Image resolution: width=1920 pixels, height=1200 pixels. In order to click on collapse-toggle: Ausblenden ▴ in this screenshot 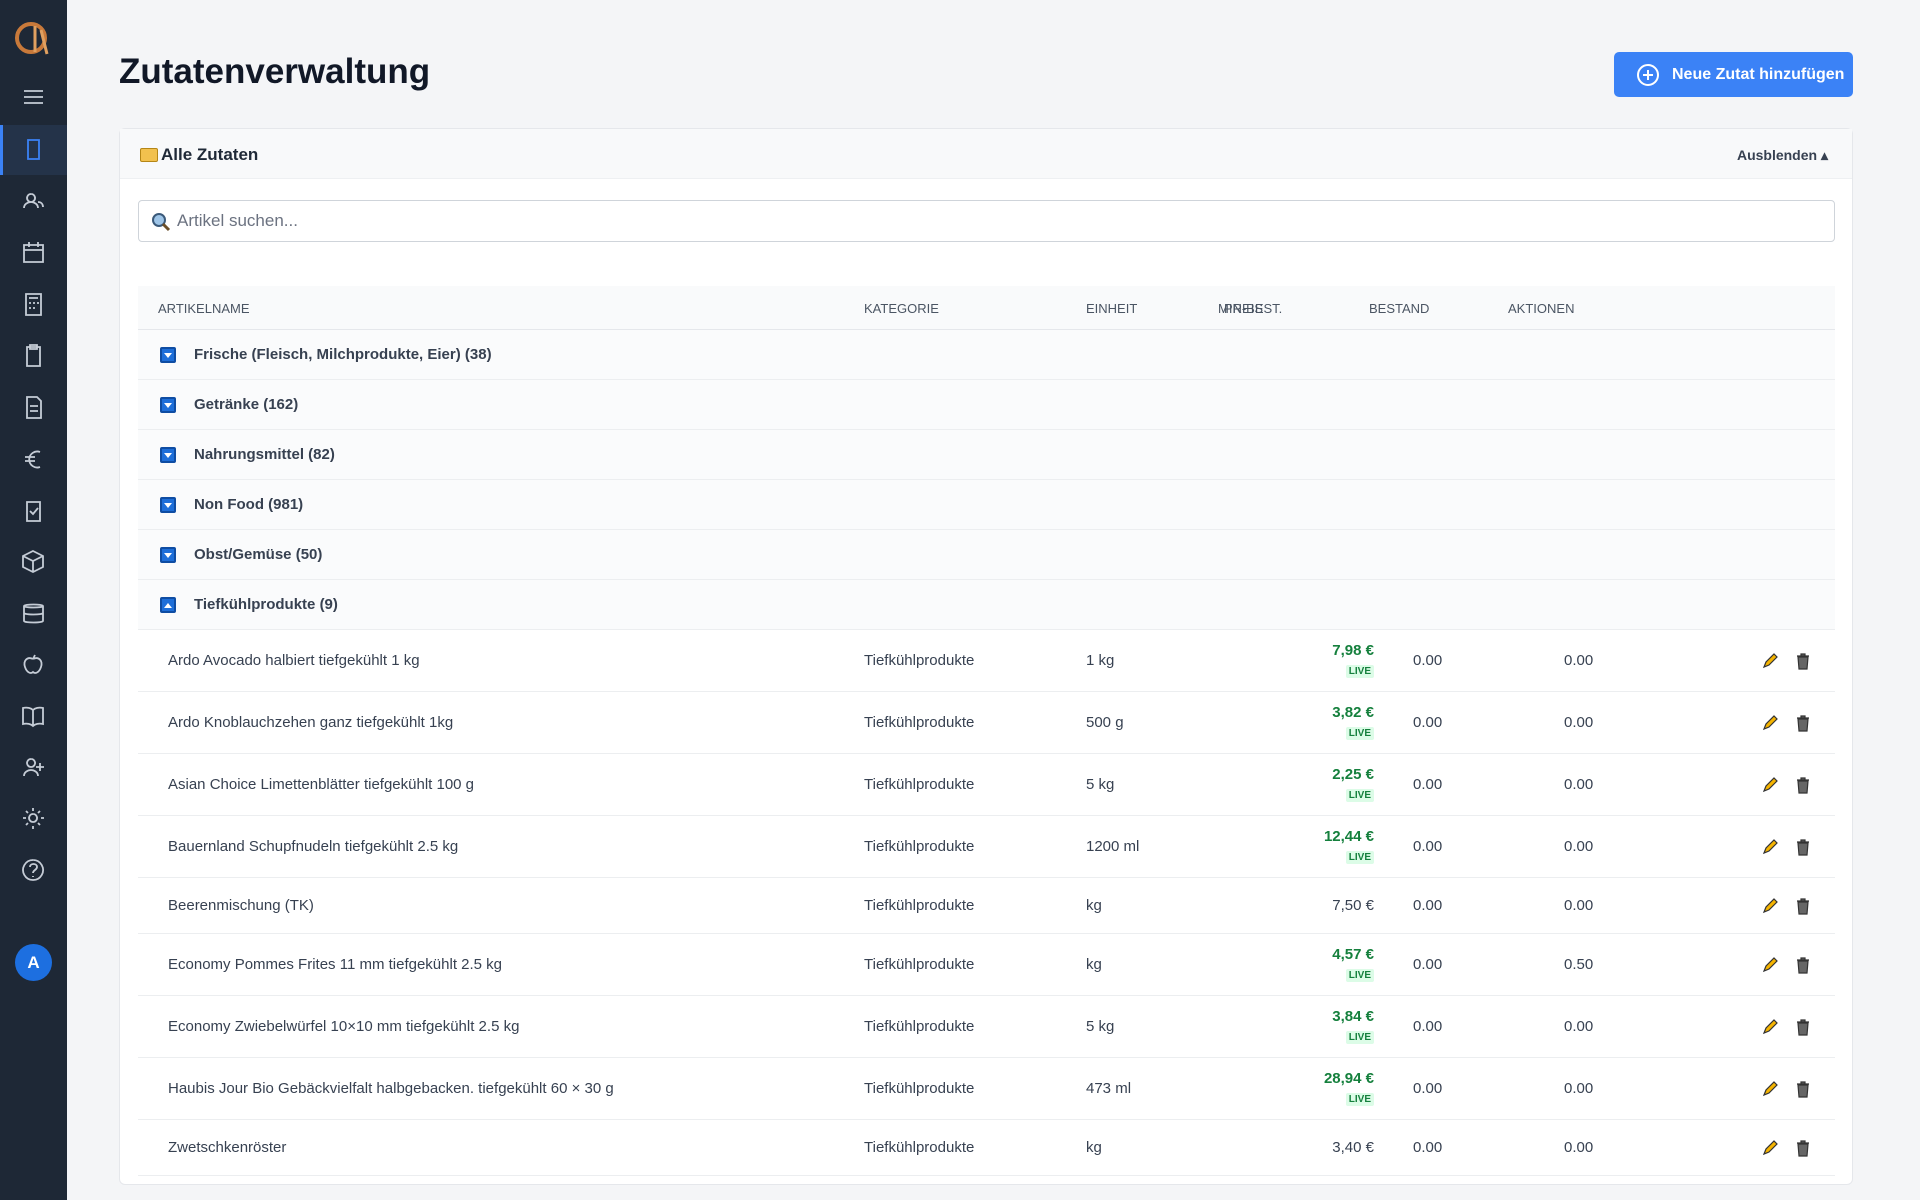, I will do `click(1782, 155)`.